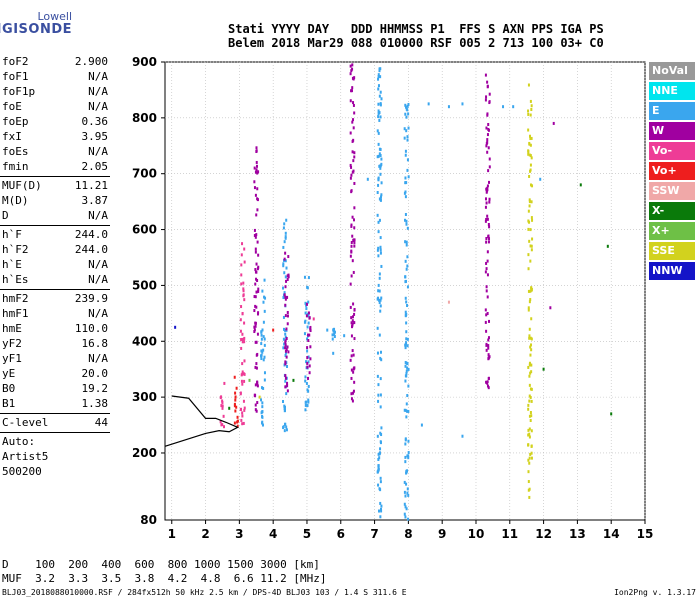 The height and width of the screenshot is (600, 700). What do you see at coordinates (15, 61) in the screenshot?
I see `param-name: foF2` at bounding box center [15, 61].